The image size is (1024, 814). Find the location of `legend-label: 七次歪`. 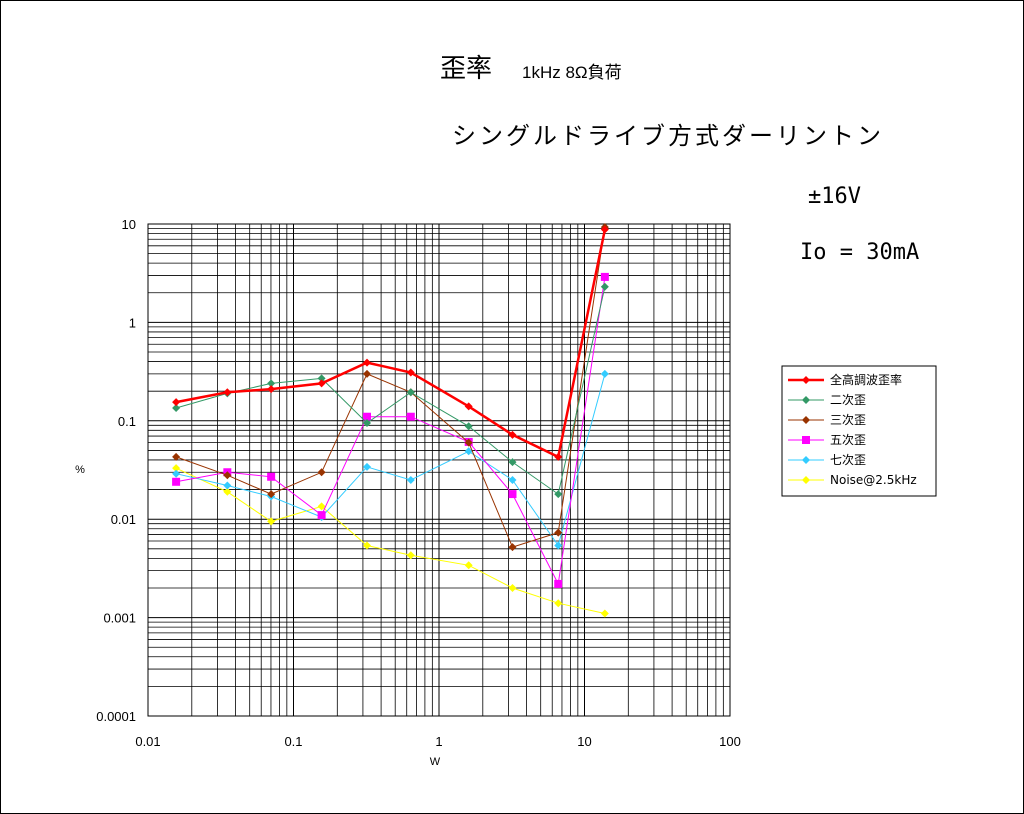

legend-label: 七次歪 is located at coordinates (848, 460).